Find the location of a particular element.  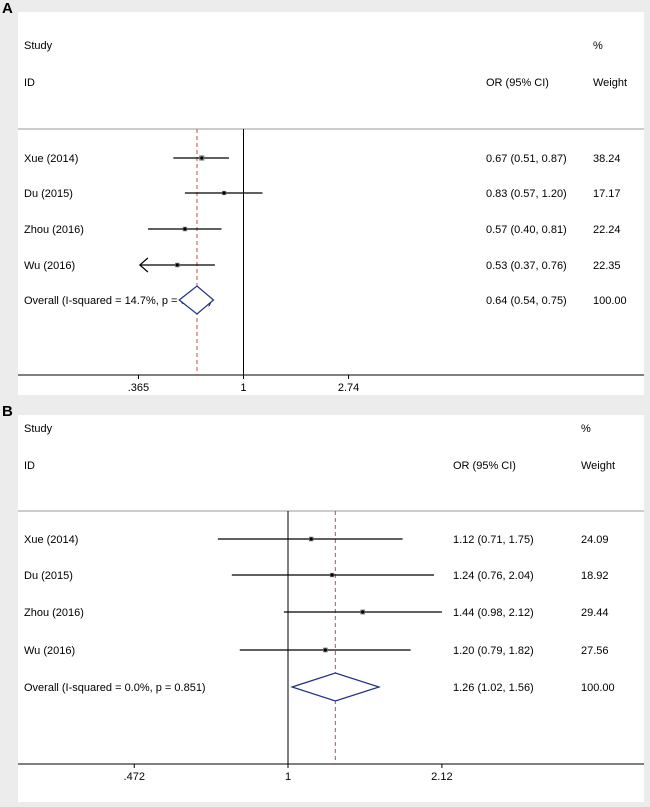

panel-b-label: B is located at coordinates (7, 411).